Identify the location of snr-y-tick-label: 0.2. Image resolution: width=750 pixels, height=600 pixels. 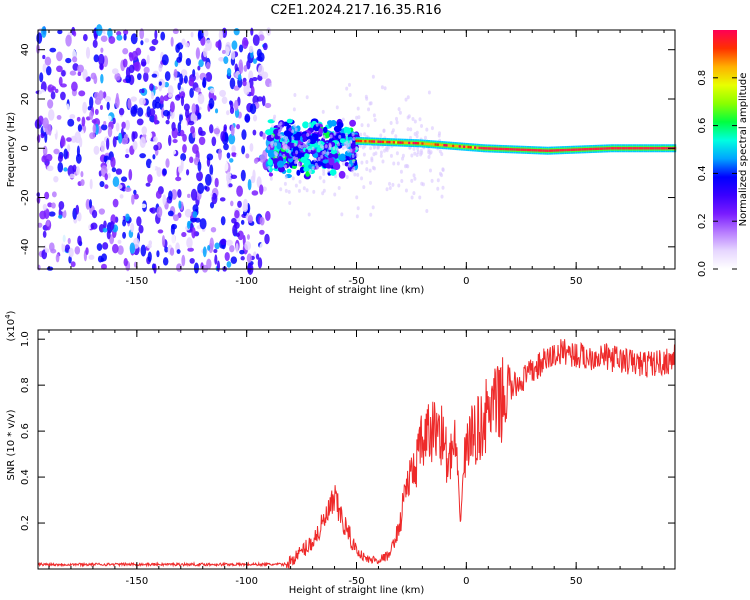
(25, 523).